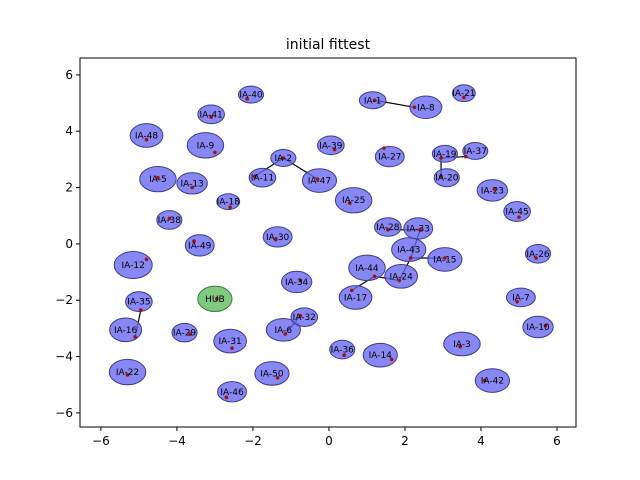 This screenshot has width=640, height=480. I want to click on node-ia-17: IA-17, so click(355, 297).